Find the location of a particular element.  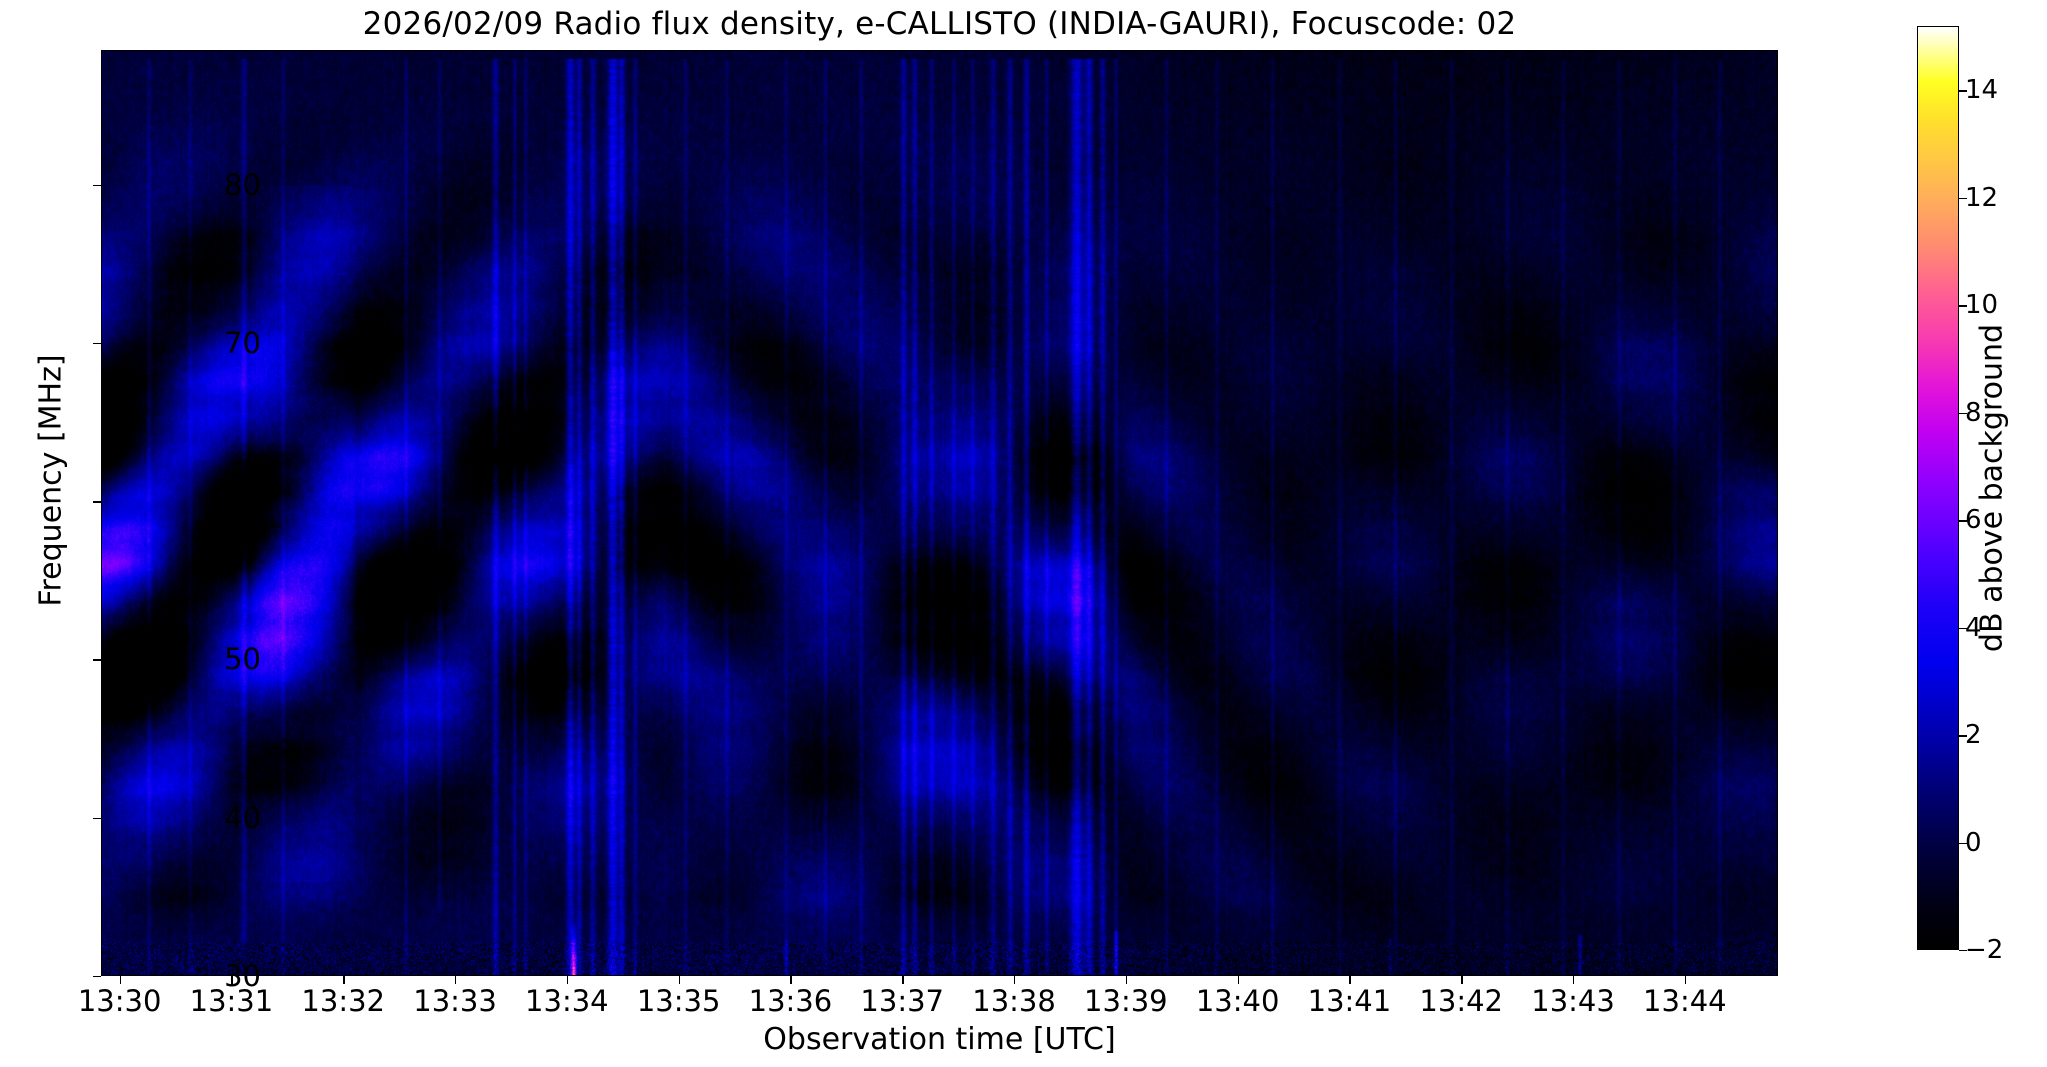

x-tick-label: 13:37 is located at coordinates (902, 1001).